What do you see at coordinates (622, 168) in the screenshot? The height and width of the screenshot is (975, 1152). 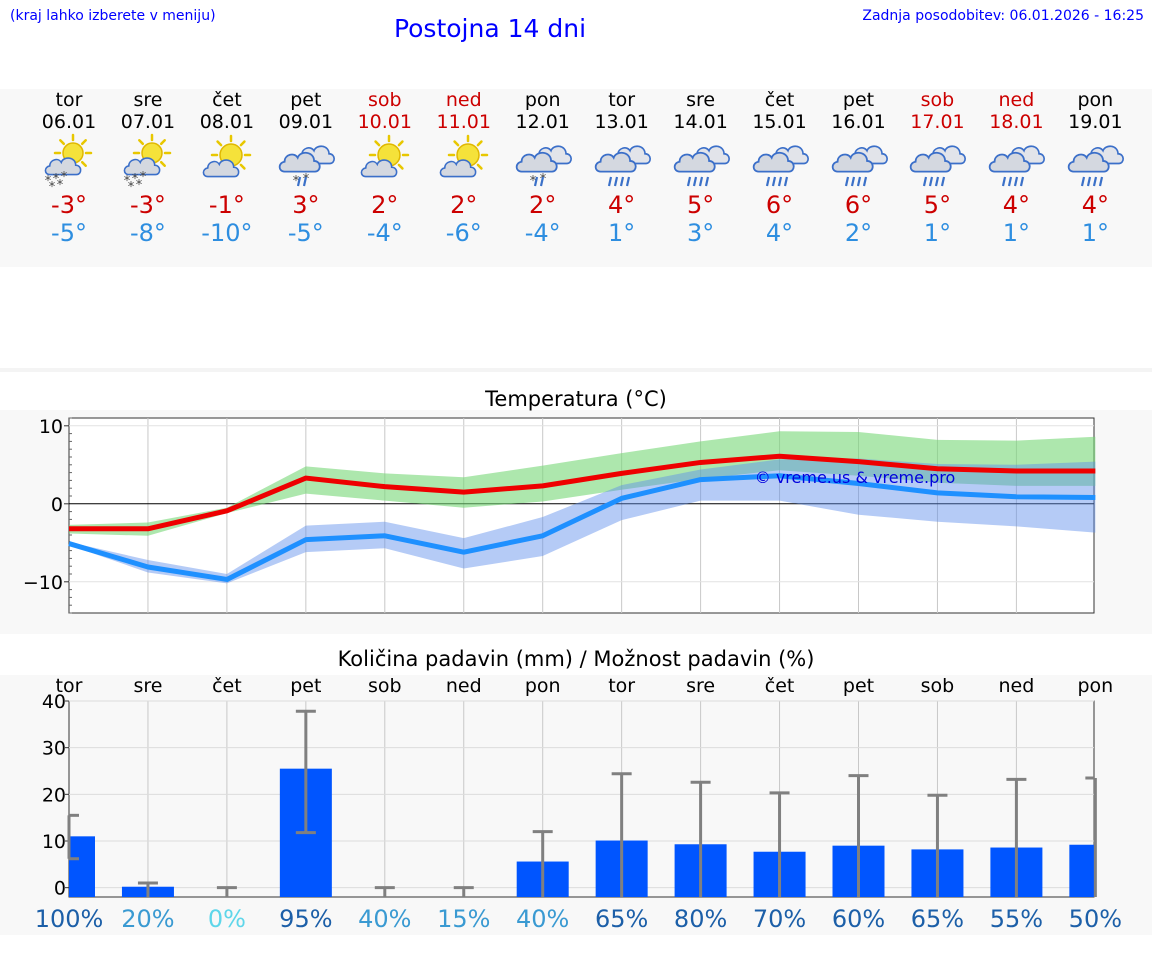 I see `day-column: tor 13.01 4° 1°` at bounding box center [622, 168].